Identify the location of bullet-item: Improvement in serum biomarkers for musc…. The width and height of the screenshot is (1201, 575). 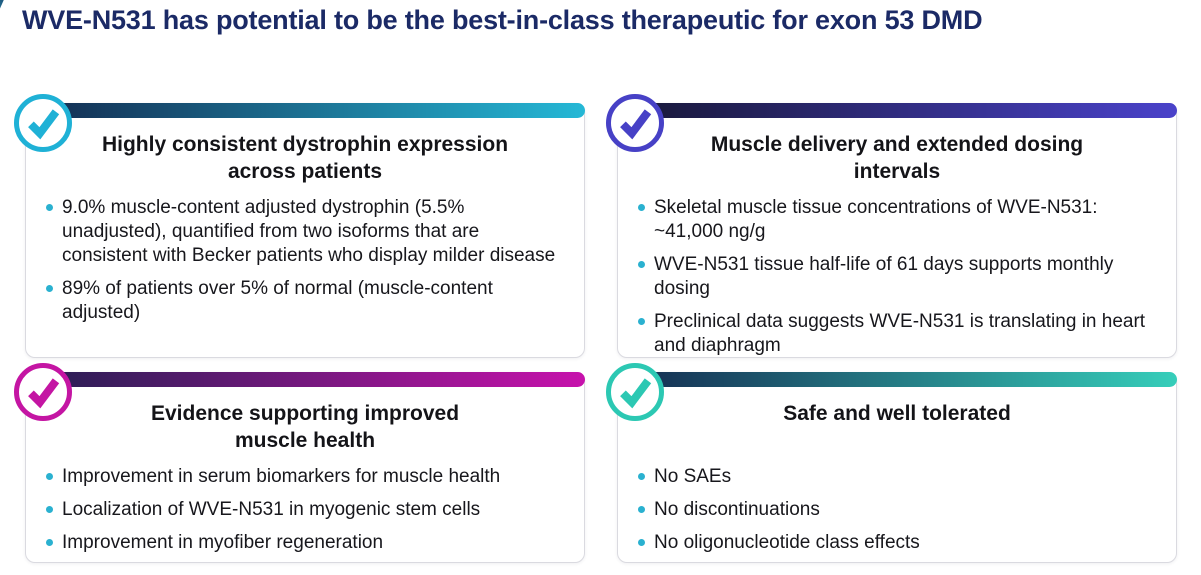
(306, 477).